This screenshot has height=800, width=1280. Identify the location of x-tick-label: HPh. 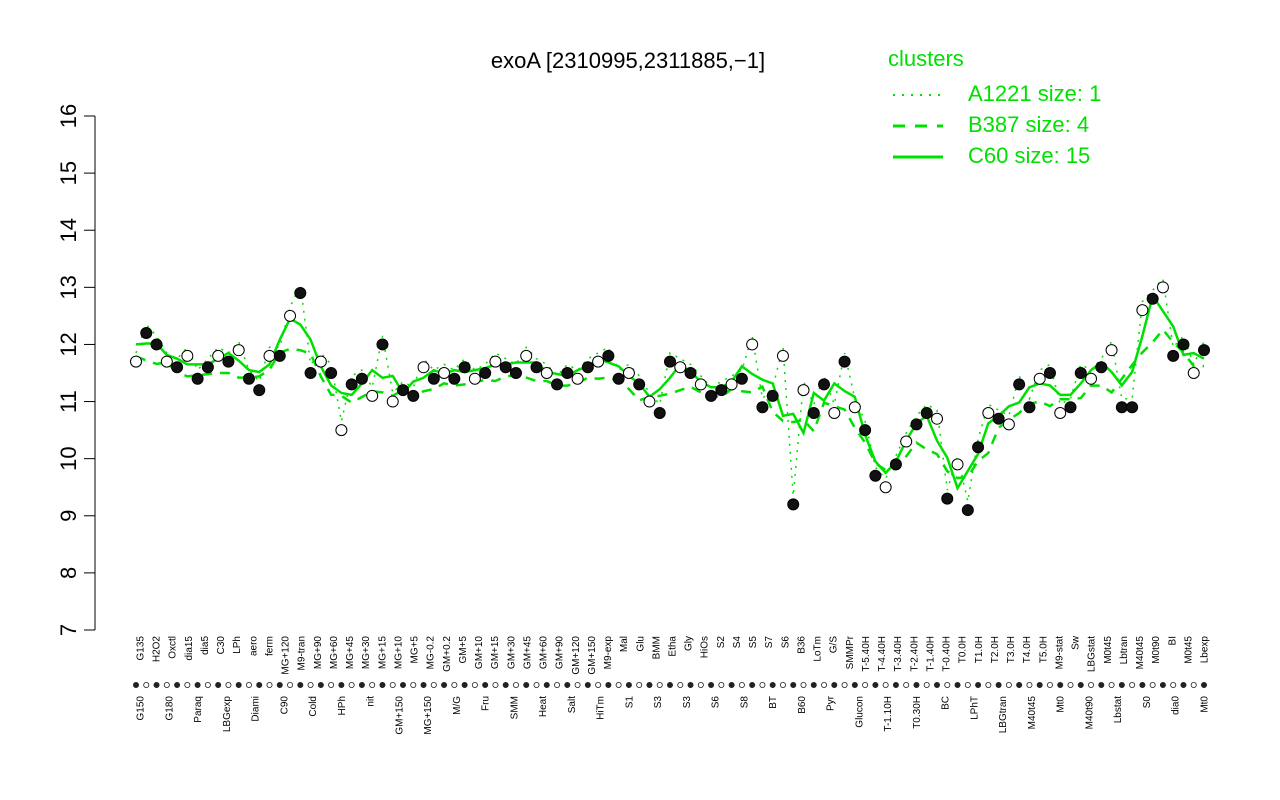
(342, 705).